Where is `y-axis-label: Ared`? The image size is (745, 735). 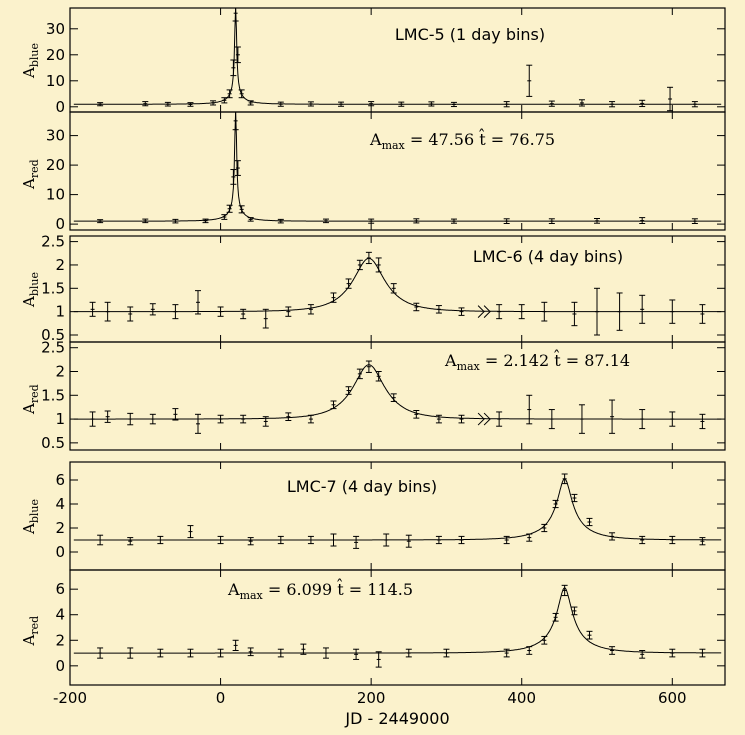
y-axis-label: Ared is located at coordinates (30, 631).